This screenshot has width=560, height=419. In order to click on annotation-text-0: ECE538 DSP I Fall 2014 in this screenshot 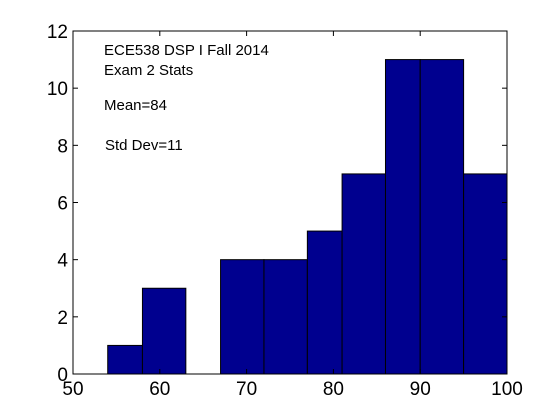, I will do `click(186, 50)`.